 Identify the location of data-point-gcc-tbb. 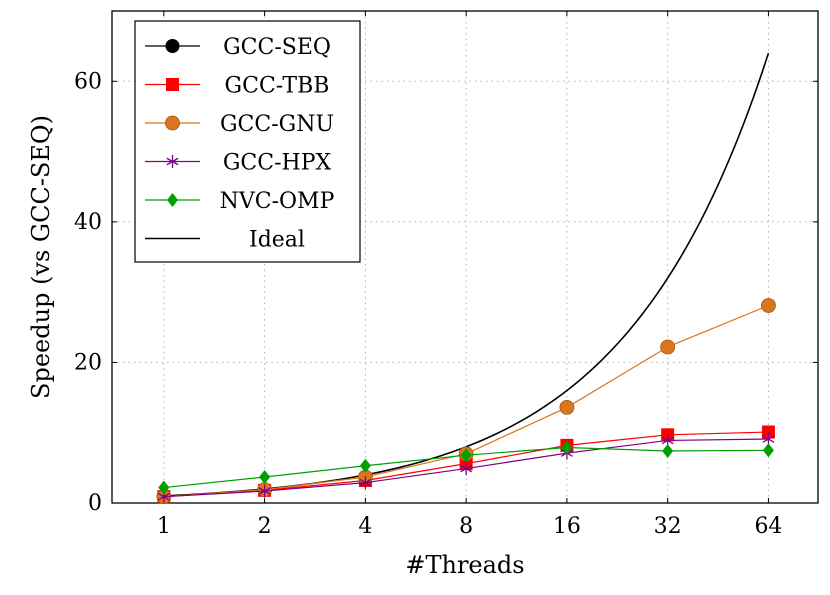
(768, 432).